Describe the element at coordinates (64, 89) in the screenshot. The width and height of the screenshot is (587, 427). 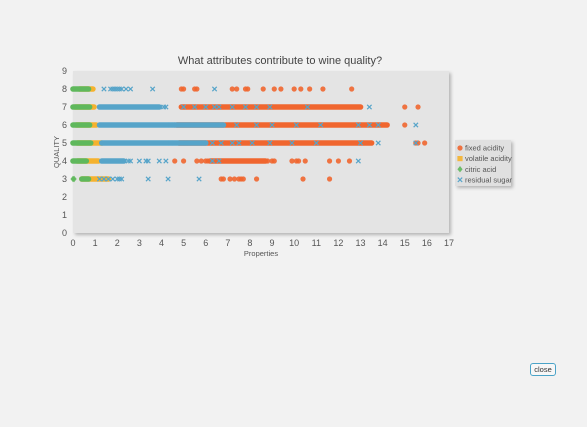
I see `y-tick-label: 8` at that location.